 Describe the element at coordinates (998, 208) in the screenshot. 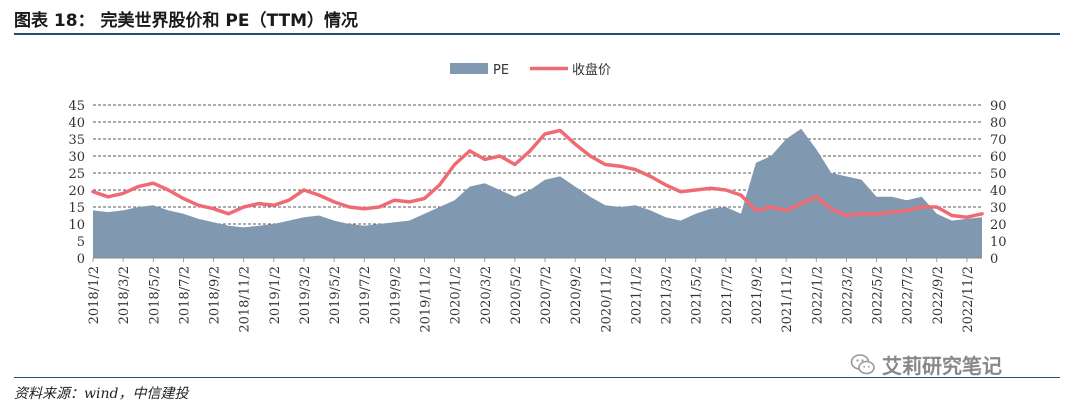

I see `right-tick-label: 30` at that location.